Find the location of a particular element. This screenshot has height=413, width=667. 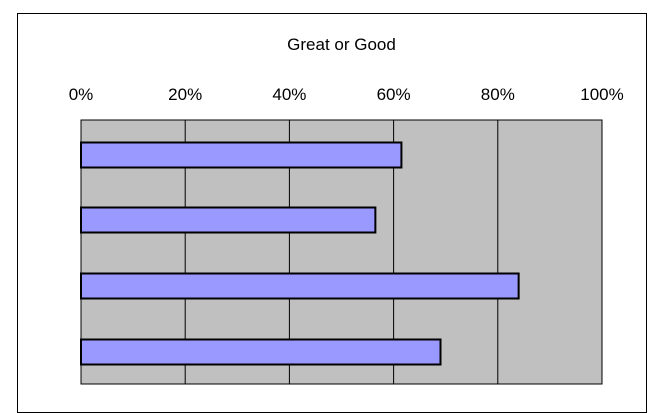

x-tick-label: 100% is located at coordinates (601, 94).